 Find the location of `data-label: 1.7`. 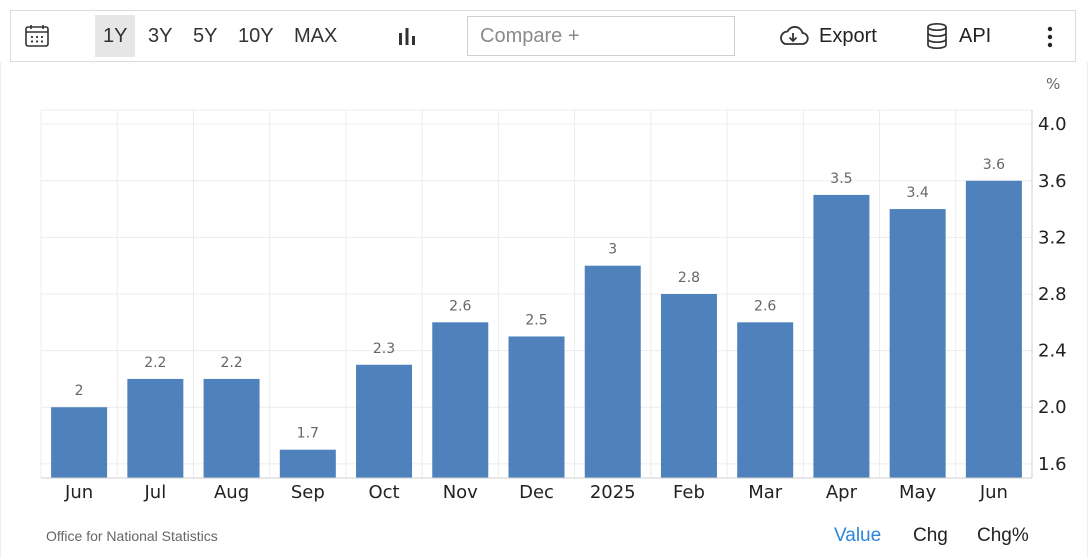

data-label: 1.7 is located at coordinates (308, 434).